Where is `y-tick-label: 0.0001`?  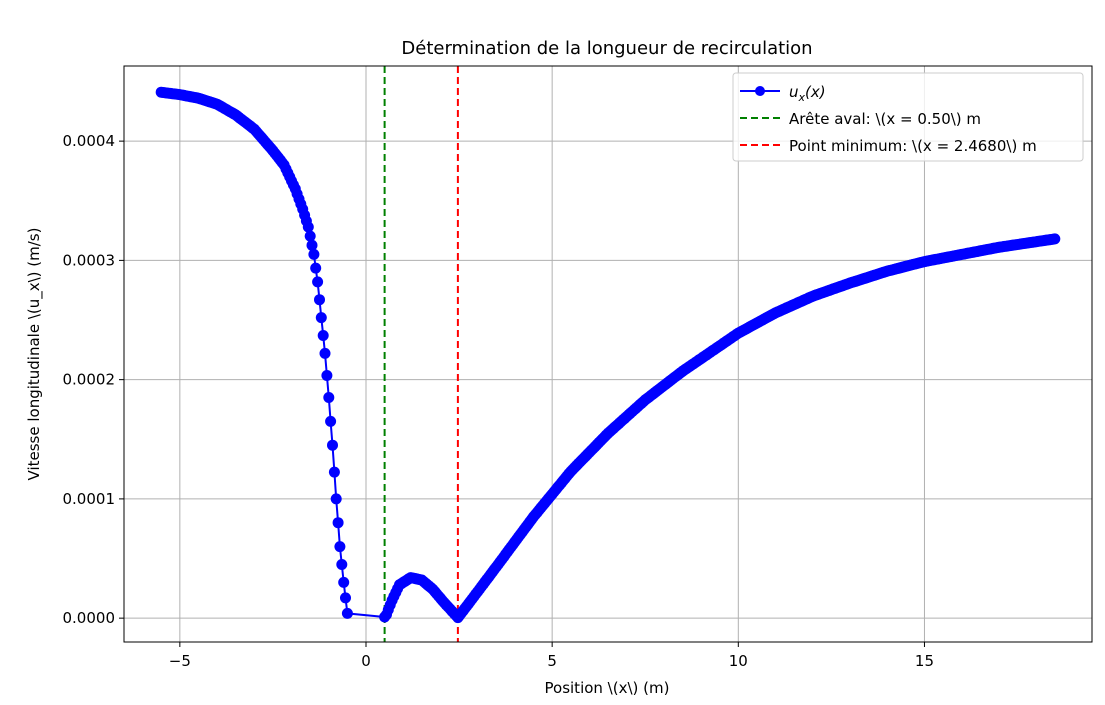 y-tick-label: 0.0001 is located at coordinates (89, 499).